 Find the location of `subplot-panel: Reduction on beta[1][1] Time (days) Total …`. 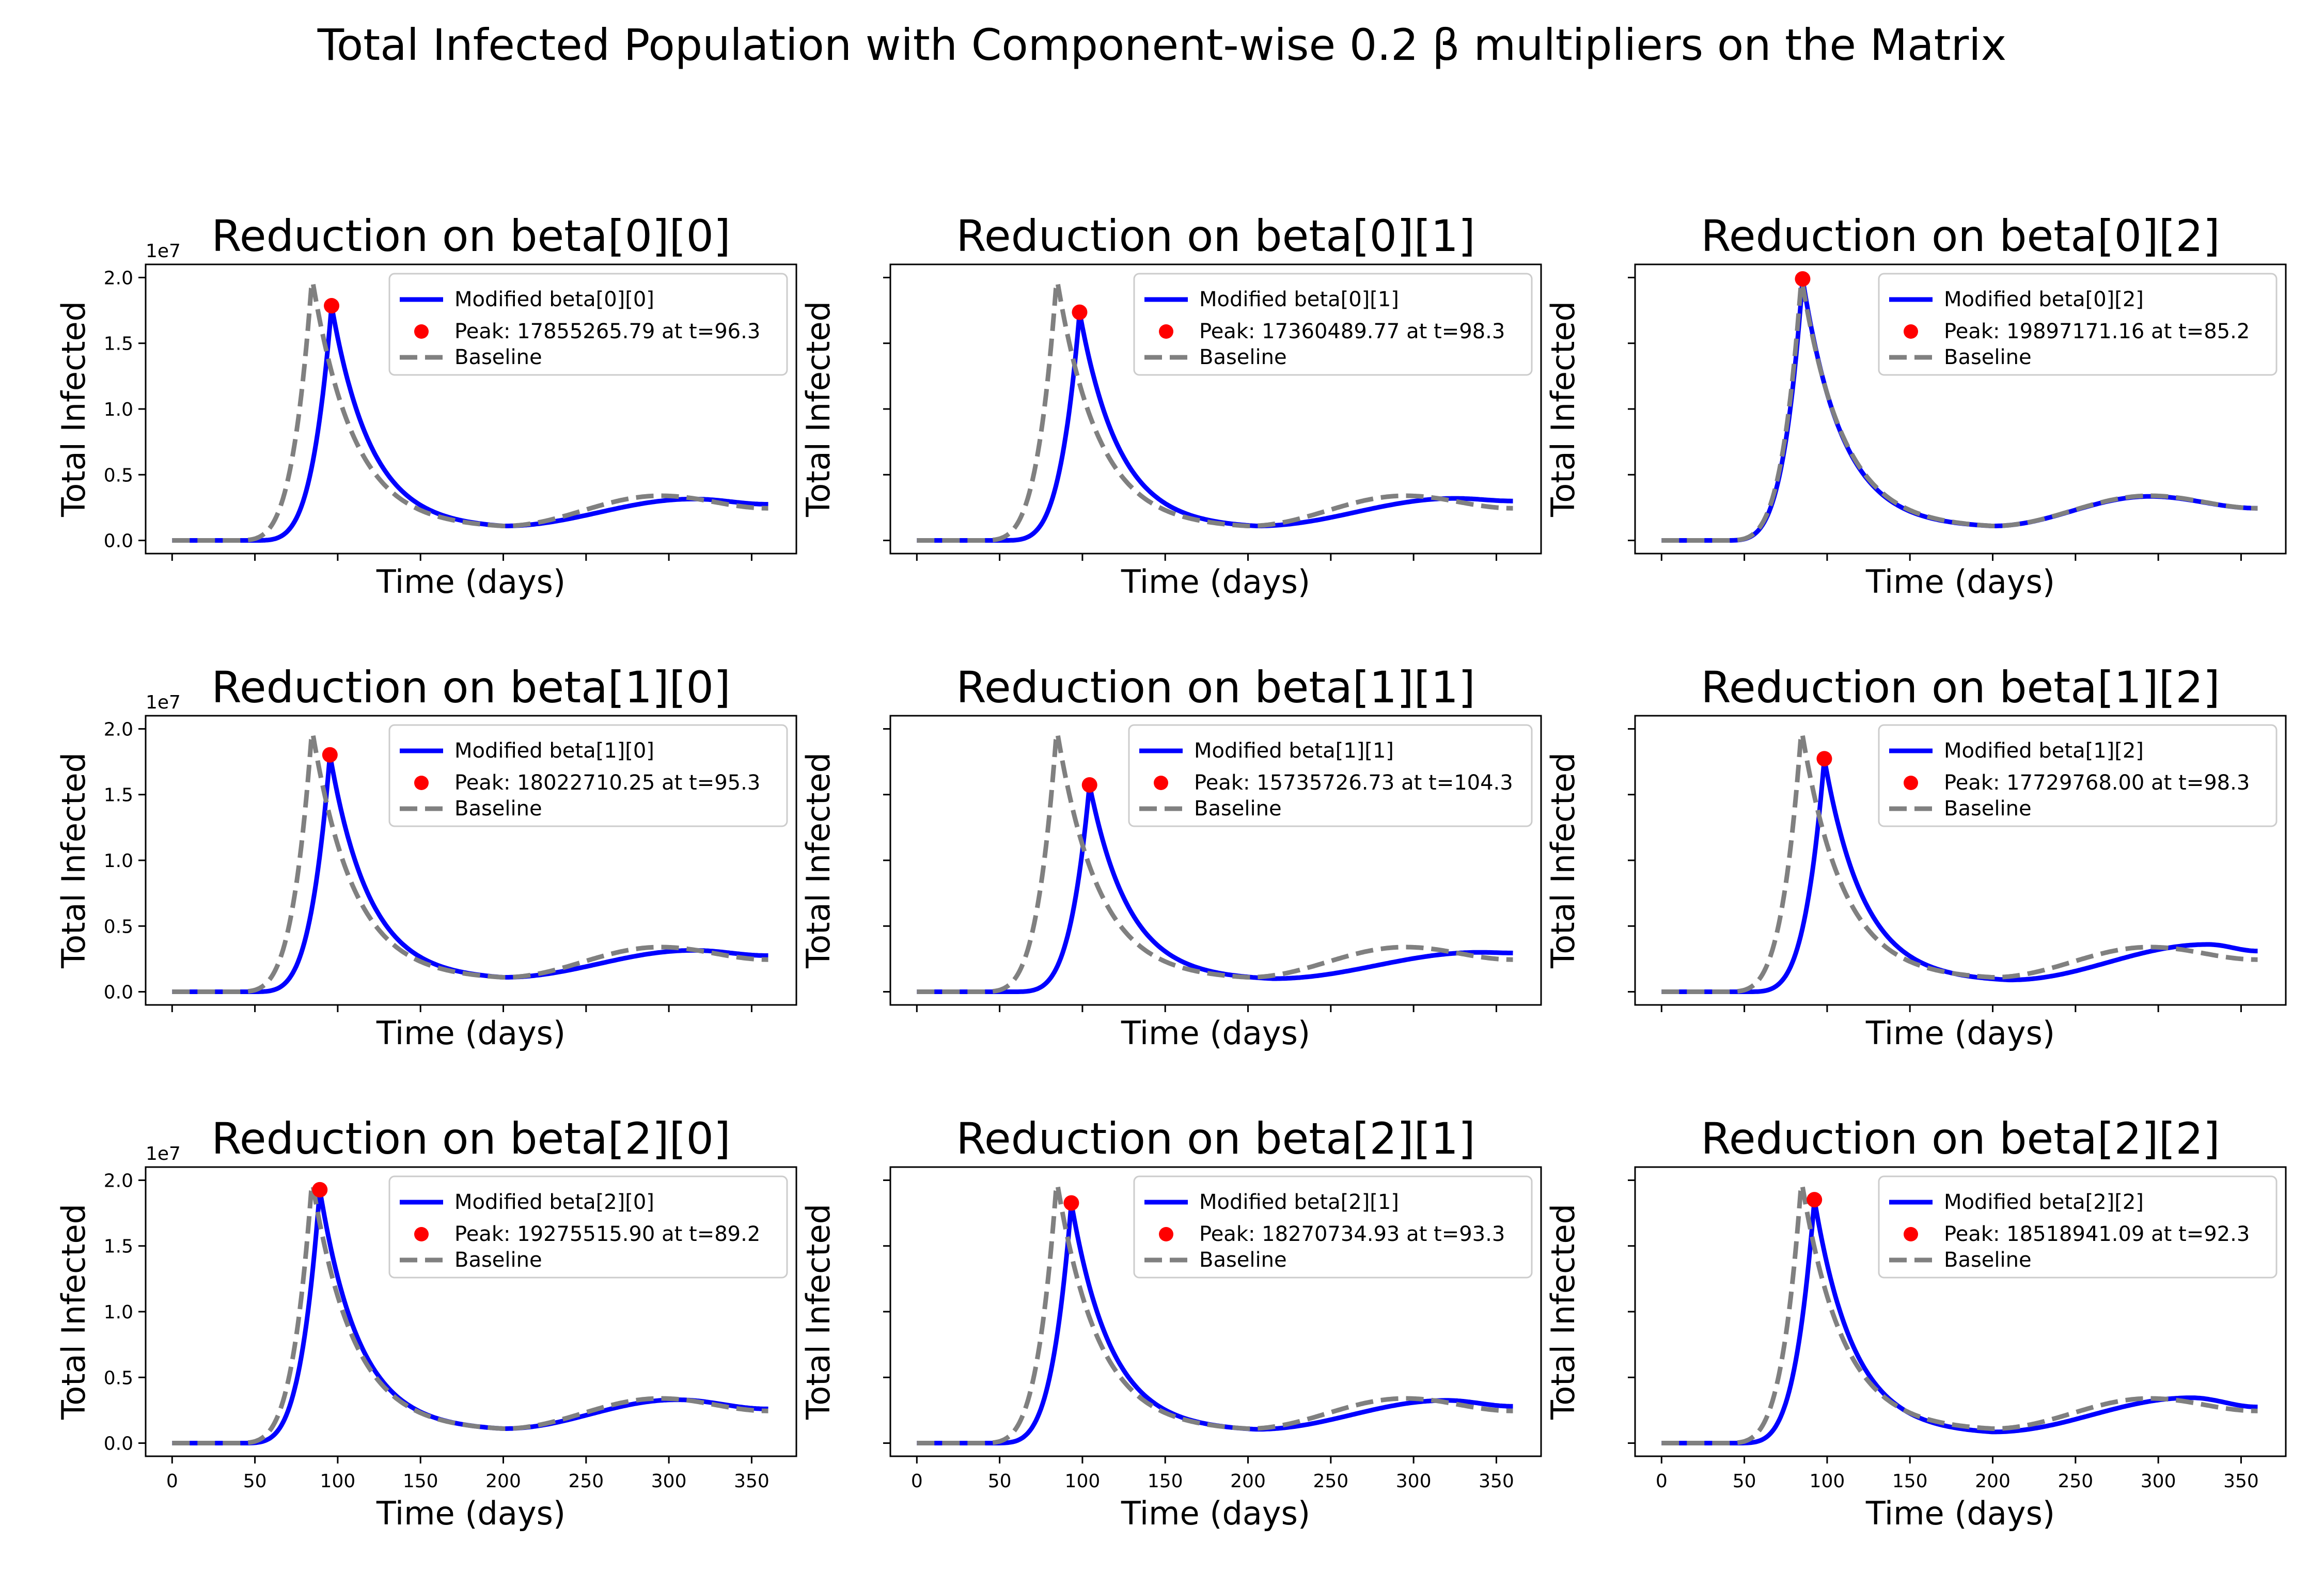

subplot-panel: Reduction on beta[1][1] Time (days) Total … is located at coordinates (1170, 857).